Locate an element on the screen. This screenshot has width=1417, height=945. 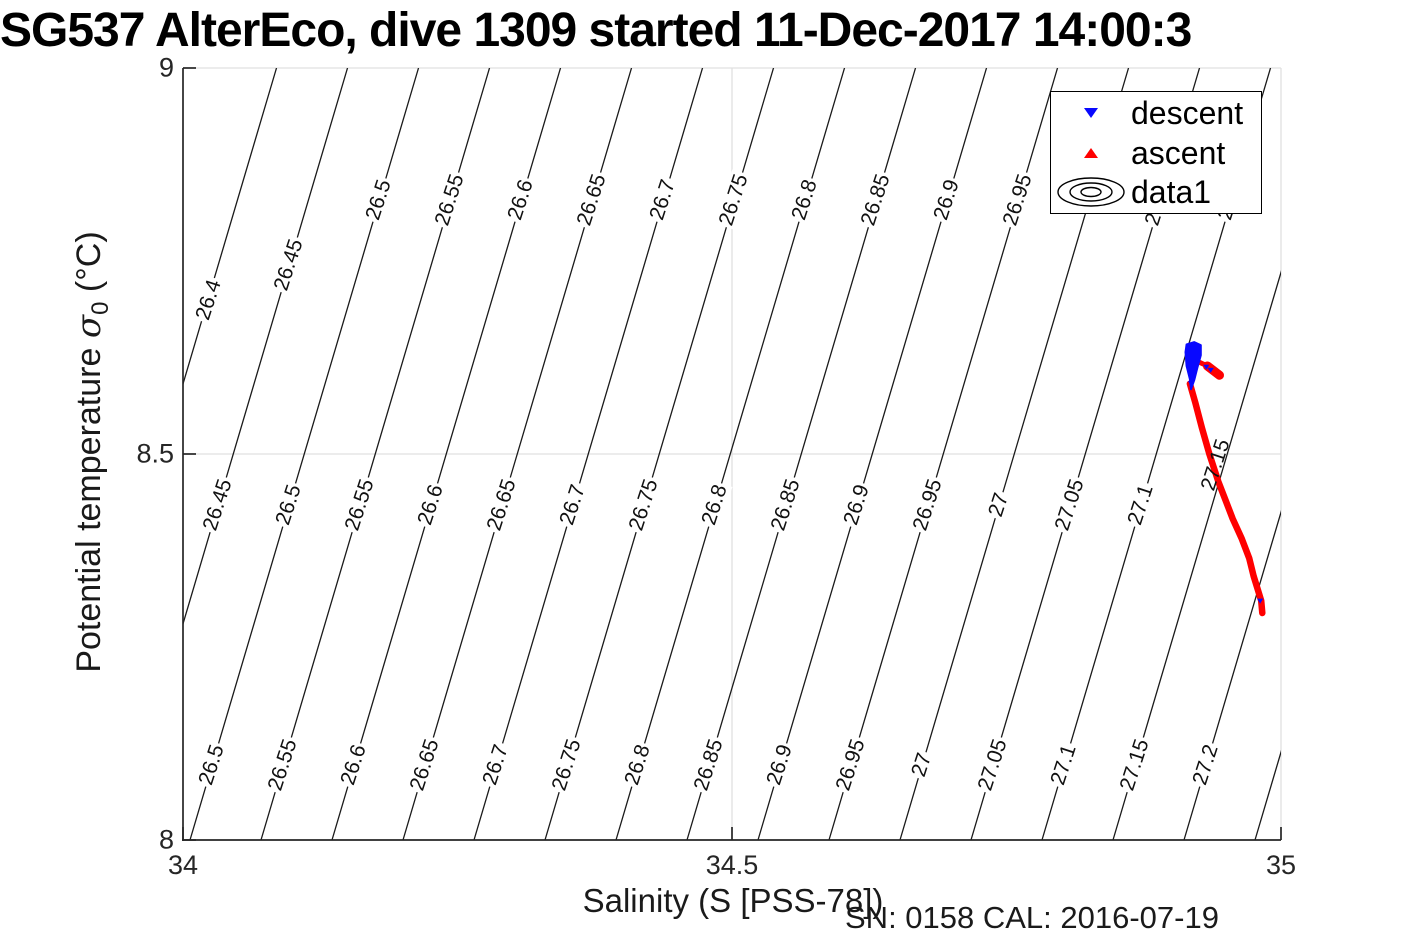
x-tick-label-34.5: 34.5 is located at coordinates (732, 865).